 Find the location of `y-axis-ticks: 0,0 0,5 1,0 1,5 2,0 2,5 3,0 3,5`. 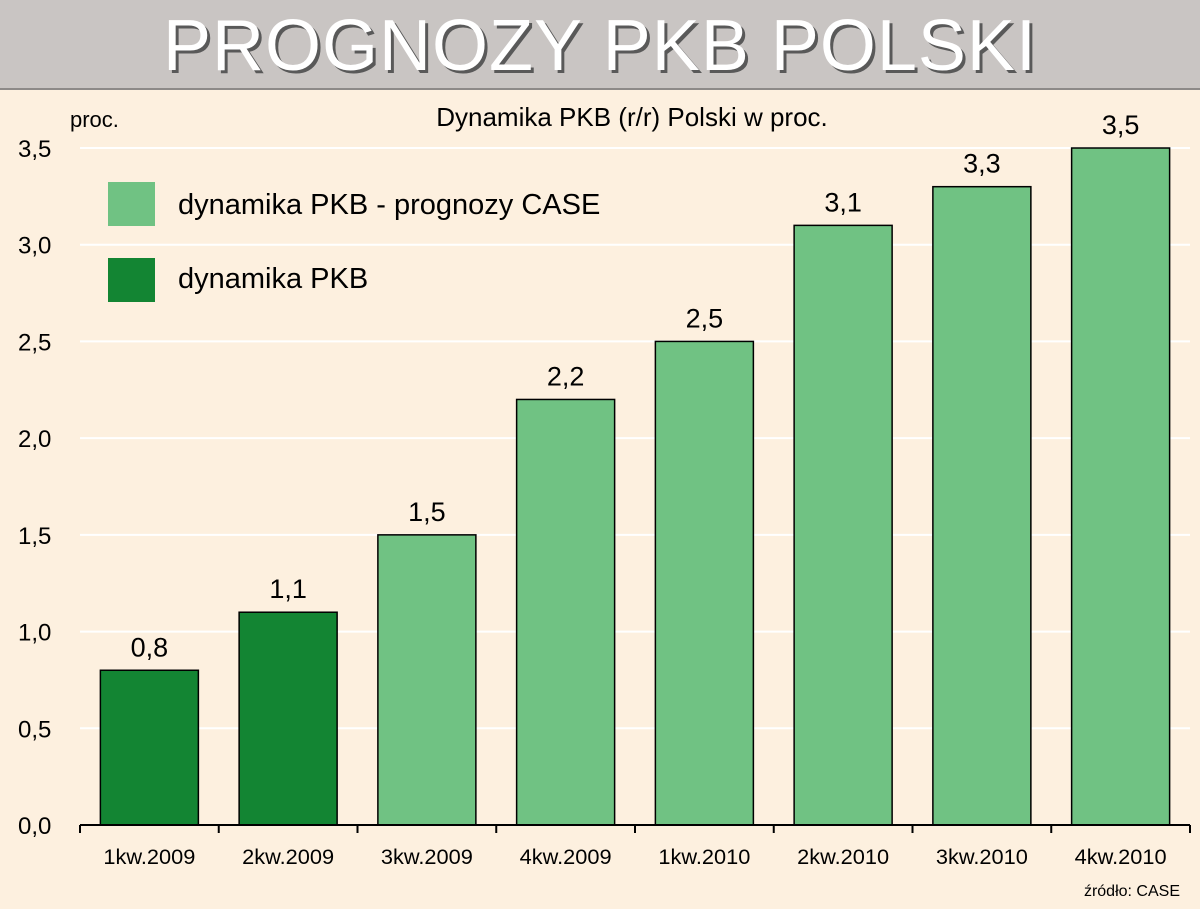

y-axis-ticks: 0,0 0,5 1,0 1,5 2,0 2,5 3,0 3,5 is located at coordinates (34, 488).